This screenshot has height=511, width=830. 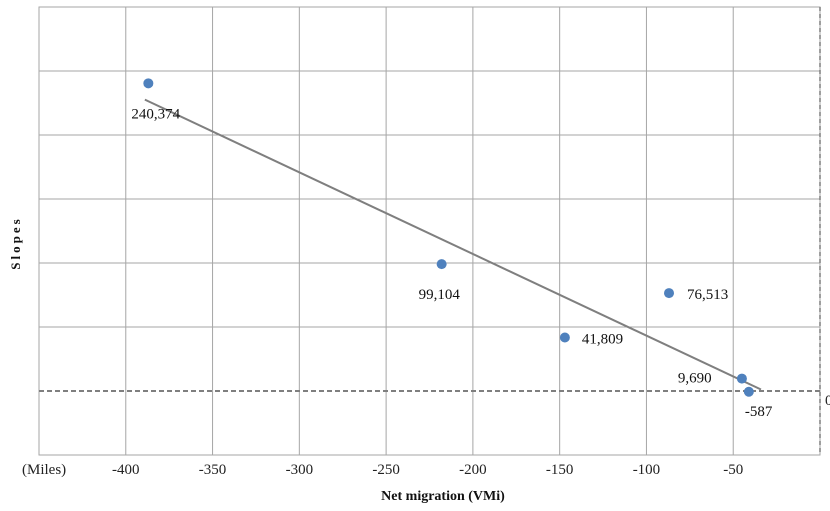 I want to click on data-label: 99,104, so click(x=440, y=295).